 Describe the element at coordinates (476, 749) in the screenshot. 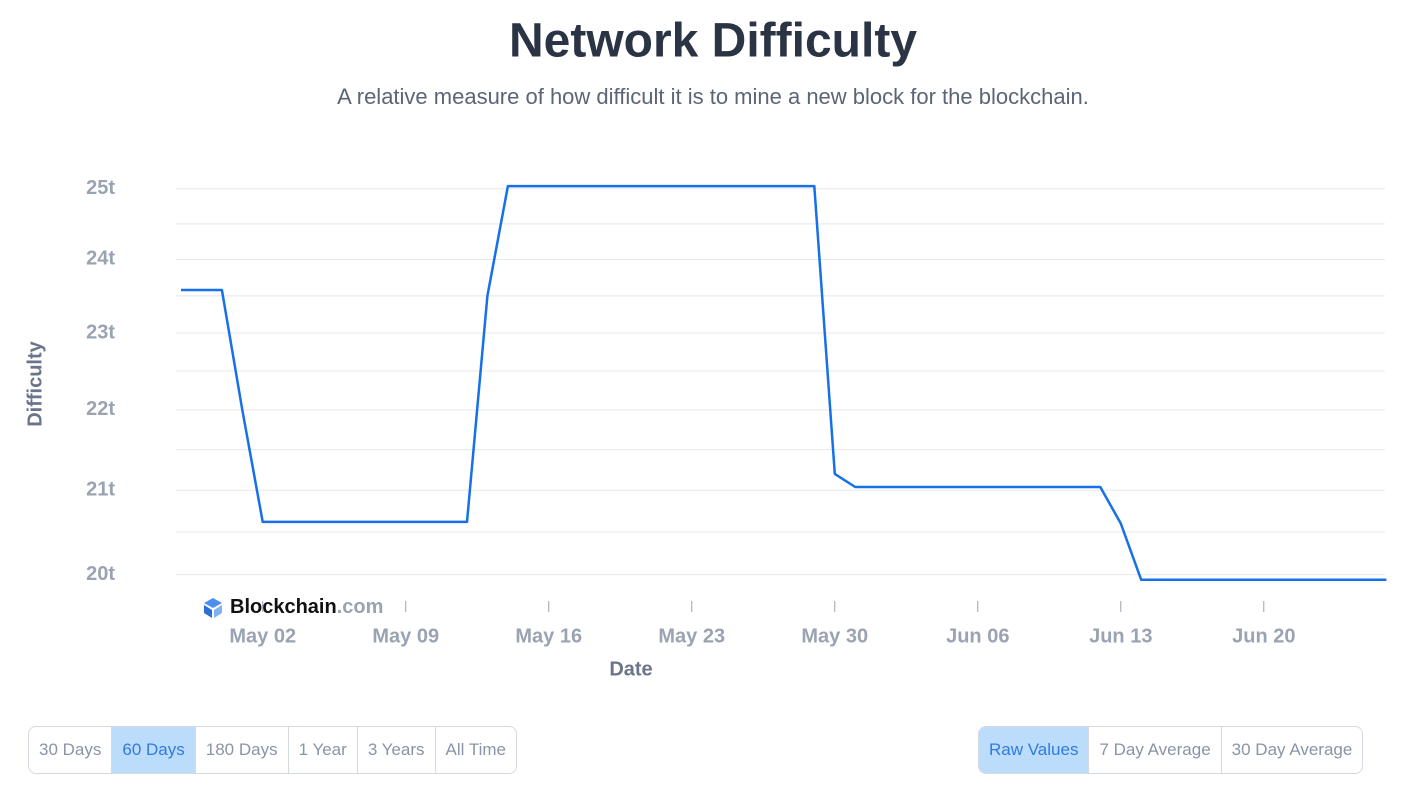

I see `toggle-button: All Time` at that location.